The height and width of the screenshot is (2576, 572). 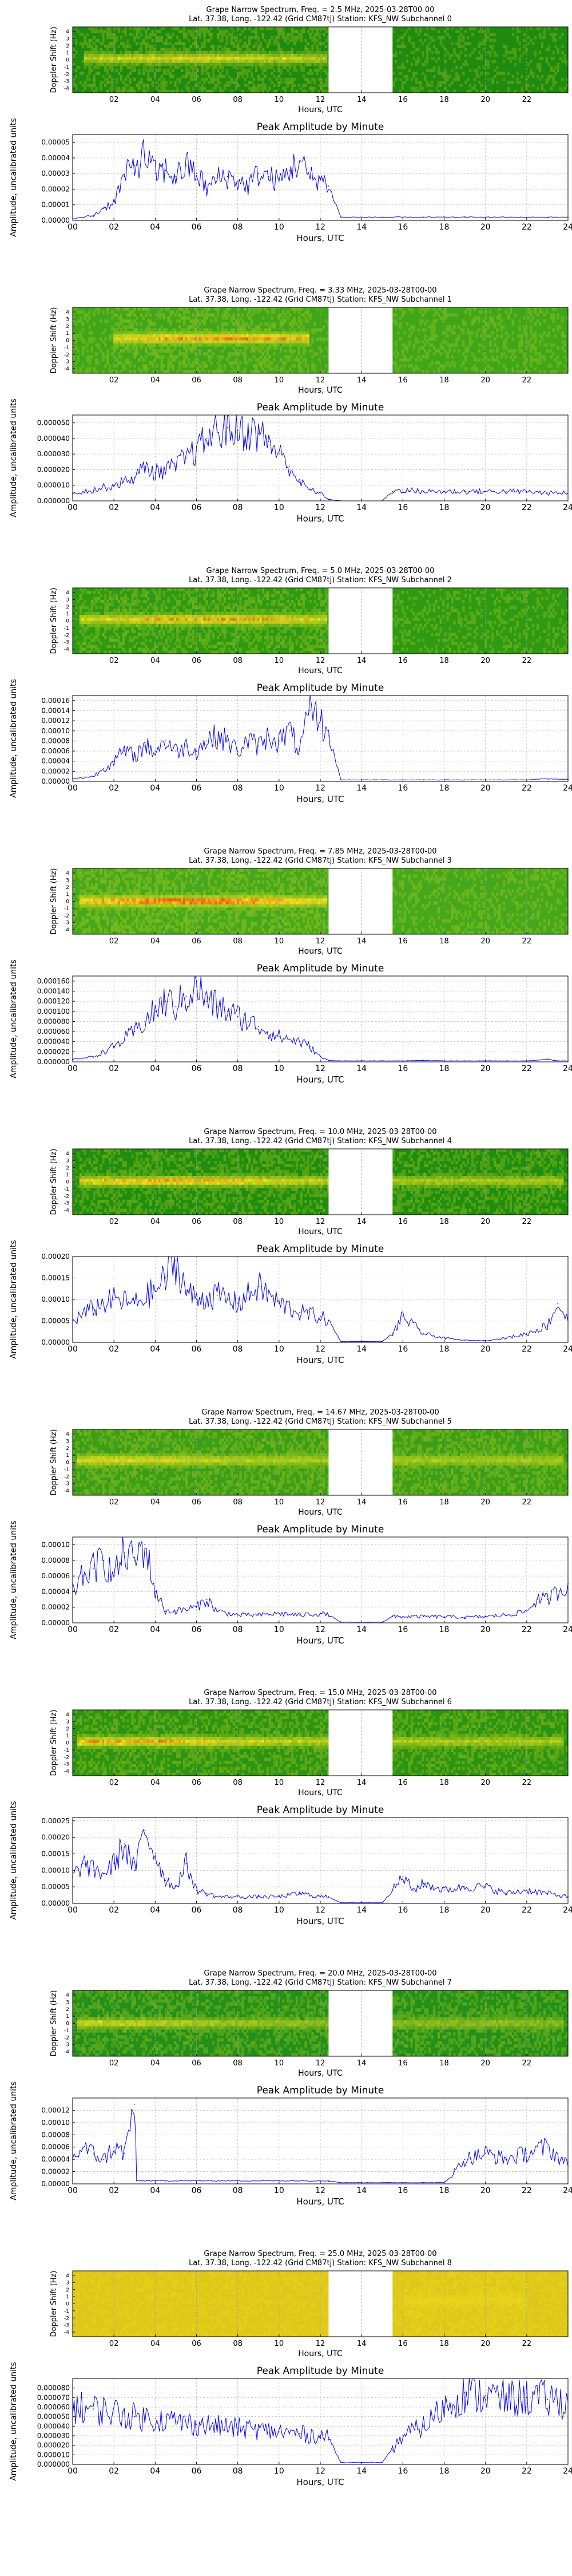 What do you see at coordinates (279, 380) in the screenshot?
I see `x-tick-label: 10` at bounding box center [279, 380].